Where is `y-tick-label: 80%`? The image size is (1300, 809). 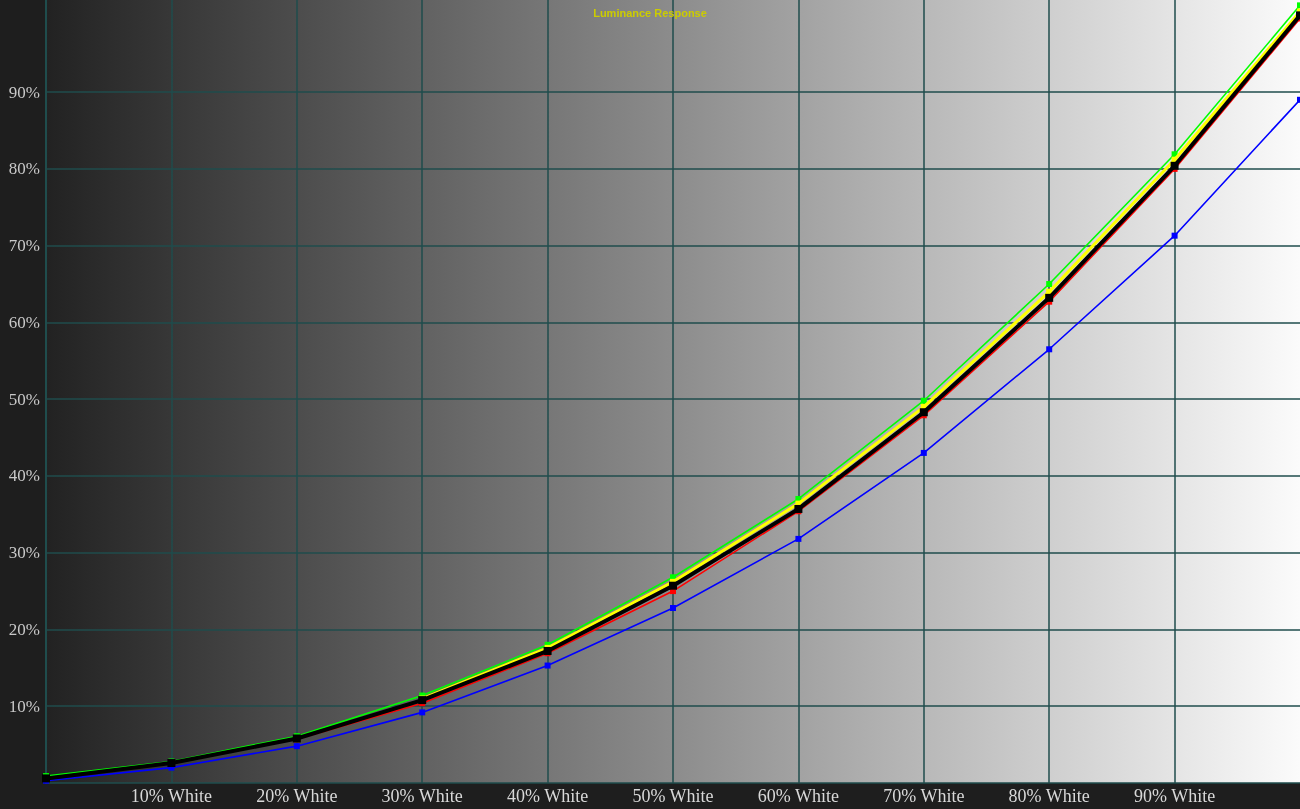 y-tick-label: 80% is located at coordinates (24, 169).